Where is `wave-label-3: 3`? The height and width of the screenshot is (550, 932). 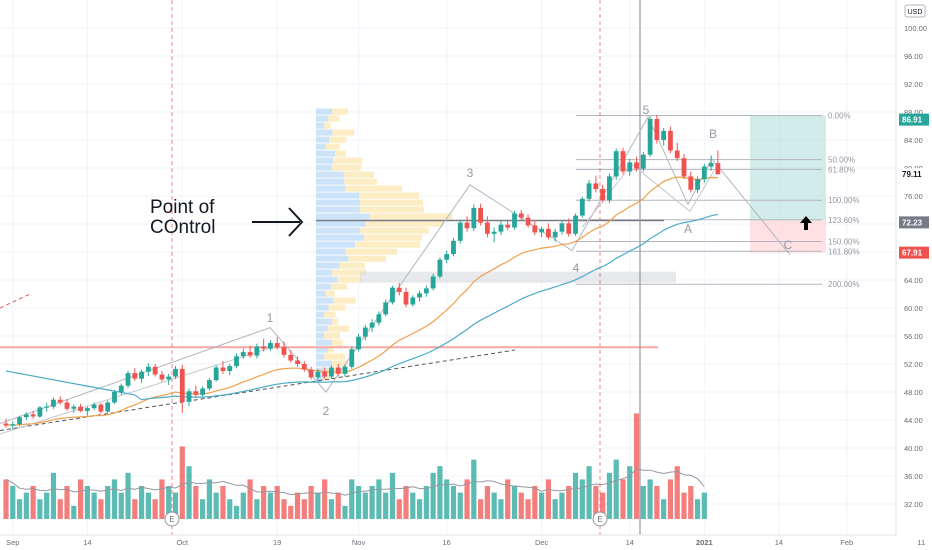
wave-label-3: 3 is located at coordinates (470, 173).